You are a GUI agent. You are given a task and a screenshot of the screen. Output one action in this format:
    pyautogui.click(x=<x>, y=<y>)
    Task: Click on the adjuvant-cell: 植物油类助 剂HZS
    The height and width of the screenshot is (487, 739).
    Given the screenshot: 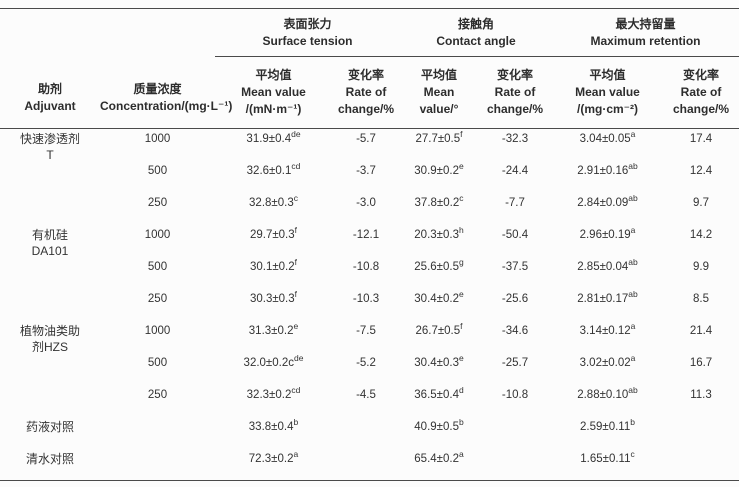 What is the action you would take?
    pyautogui.click(x=49, y=338)
    